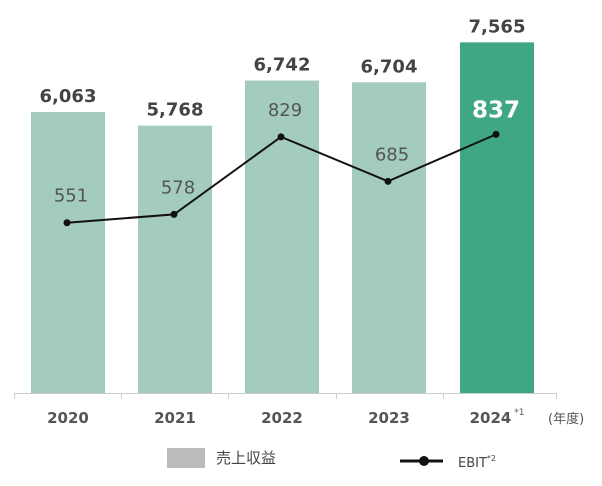 The width and height of the screenshot is (602, 486). I want to click on unit-label: (年度), so click(566, 419).